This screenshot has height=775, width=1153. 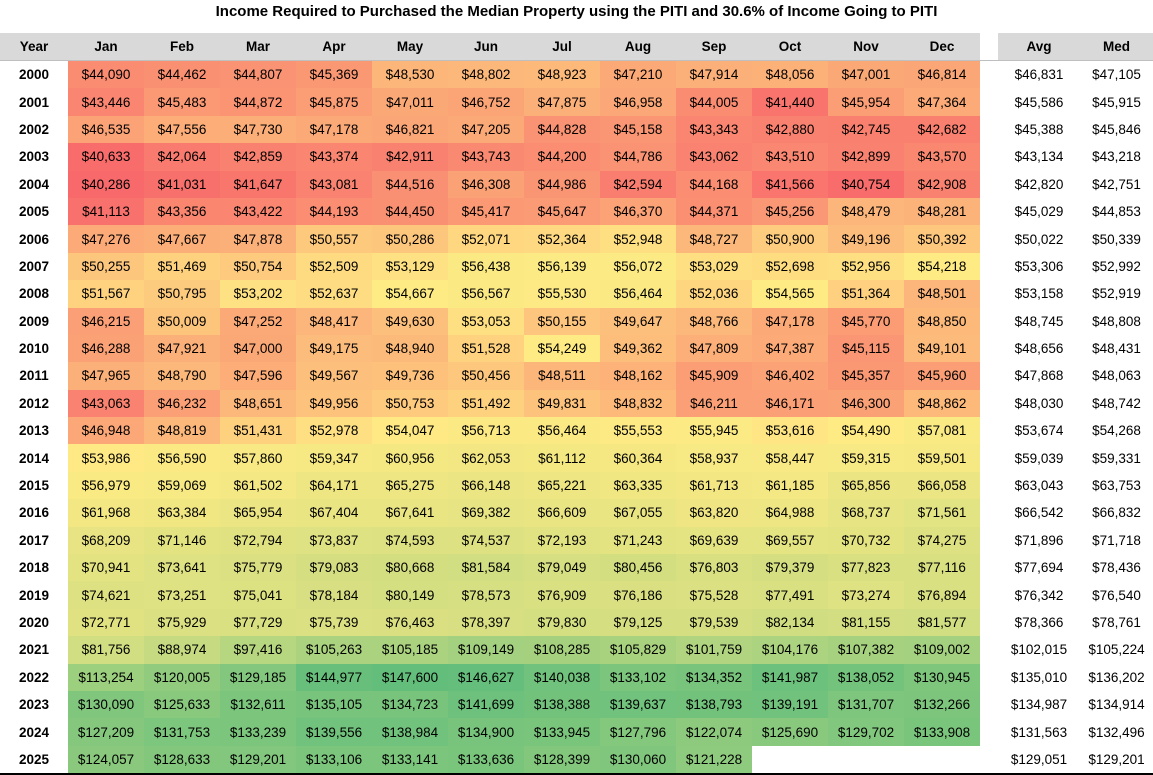 I want to click on value-cell: $78,397, so click(x=486, y=622).